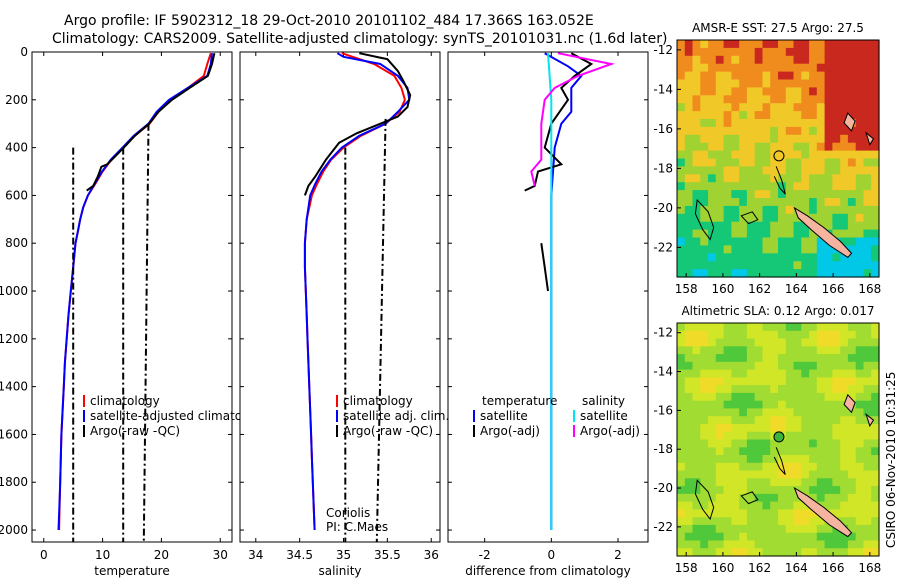  Describe the element at coordinates (833, 289) in the screenshot. I see `x-tick-label: 166` at that location.